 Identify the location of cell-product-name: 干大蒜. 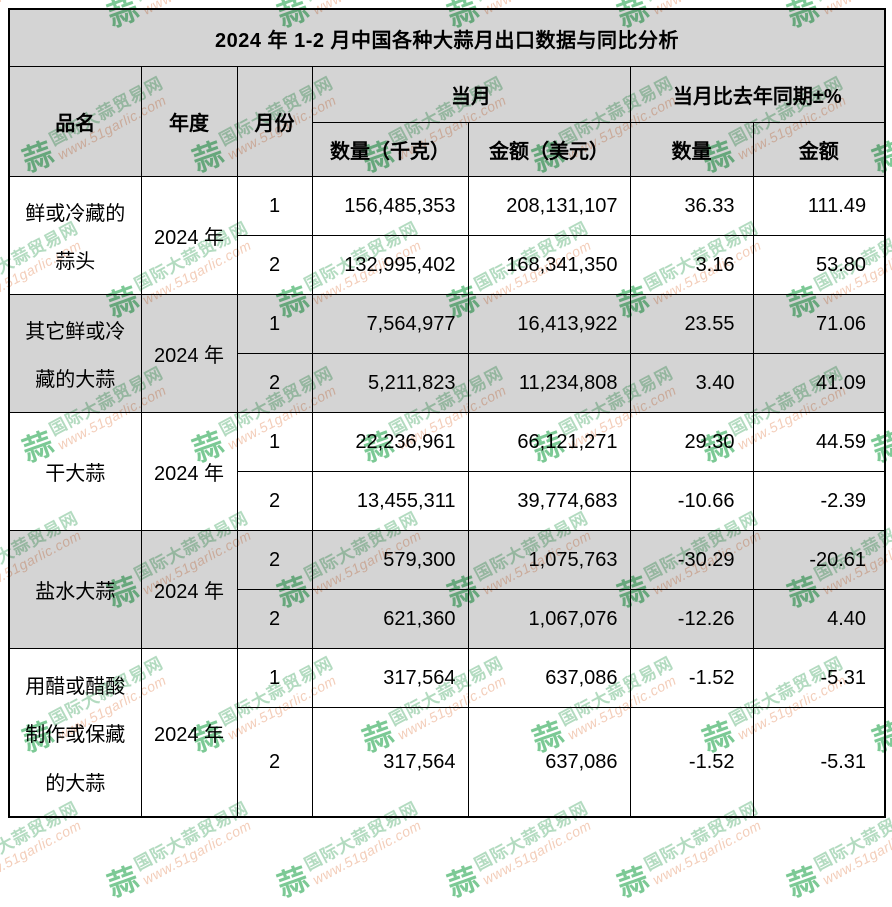
(75, 471).